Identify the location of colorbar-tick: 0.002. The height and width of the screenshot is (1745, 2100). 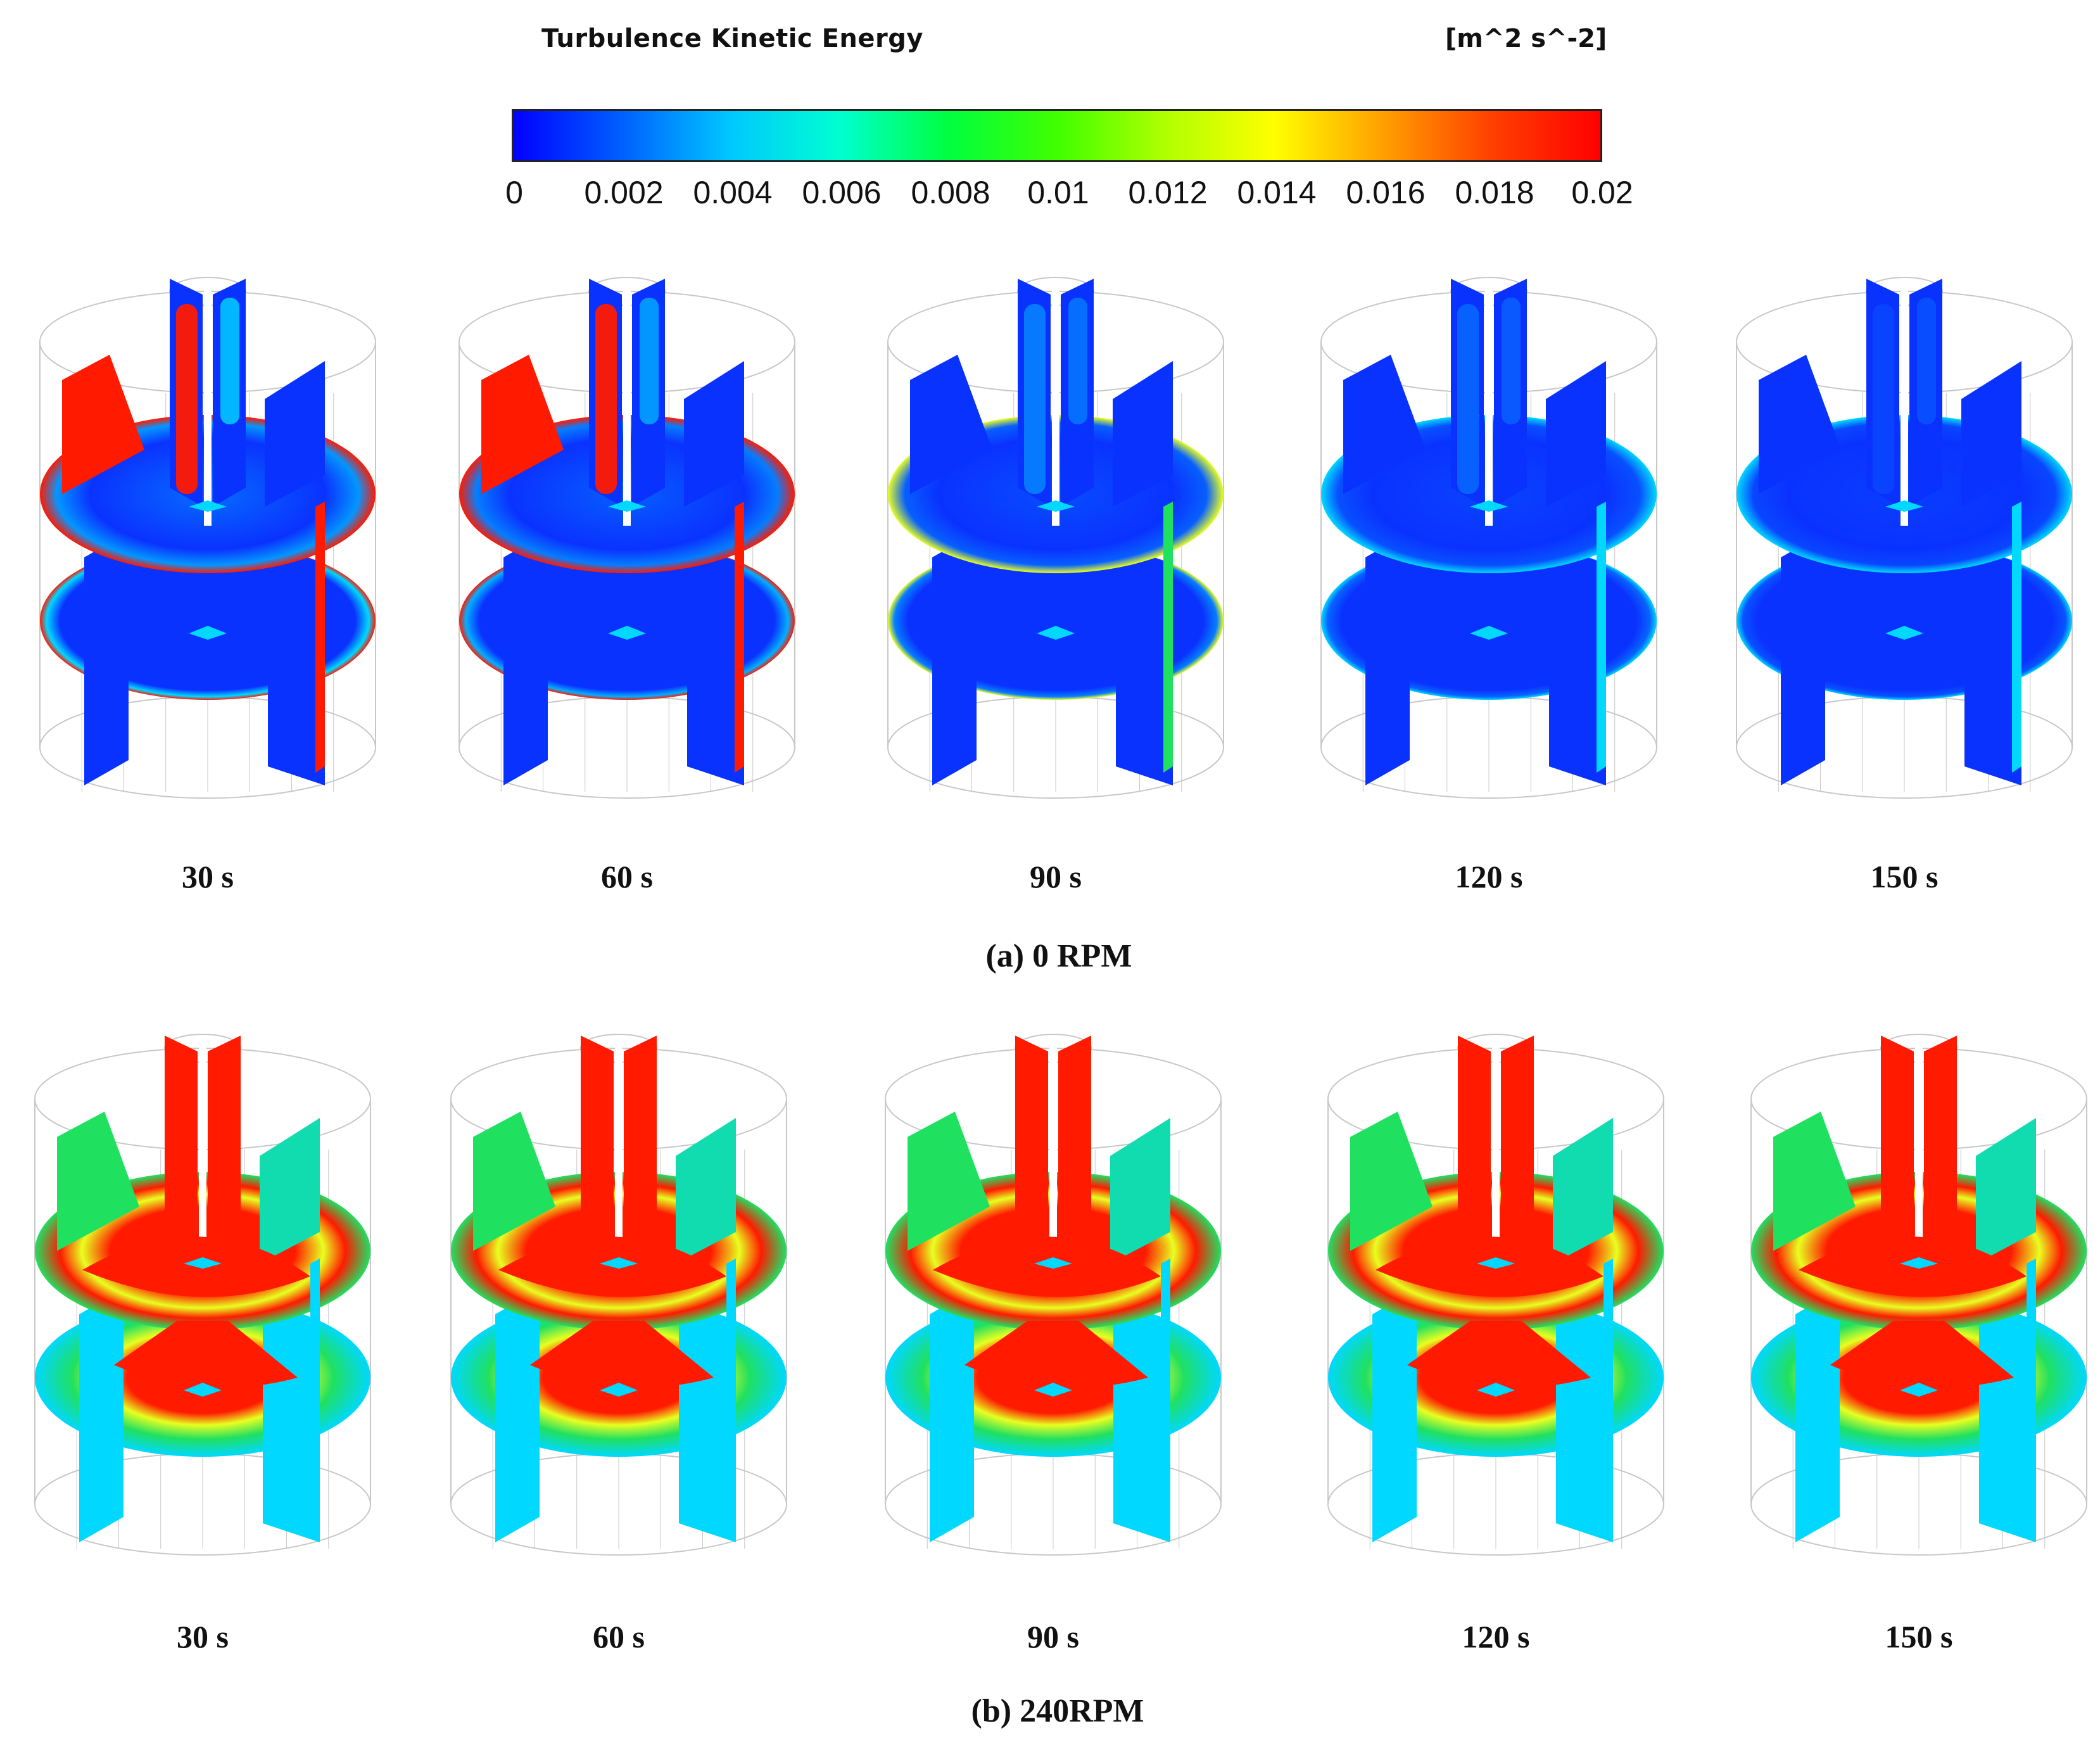
(624, 192).